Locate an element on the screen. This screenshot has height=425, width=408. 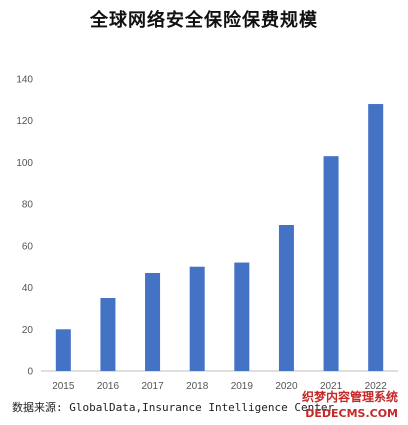
x-tick-label: 2015 is located at coordinates (63, 386).